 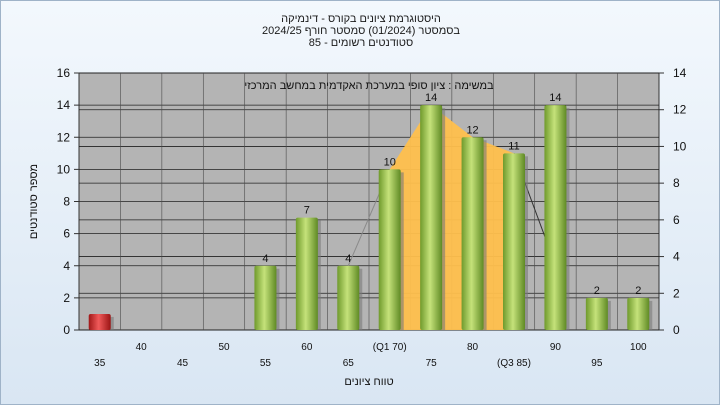 What do you see at coordinates (361, 43) in the screenshot?
I see `registered-students-line: סטודנטים רשומים - 85` at bounding box center [361, 43].